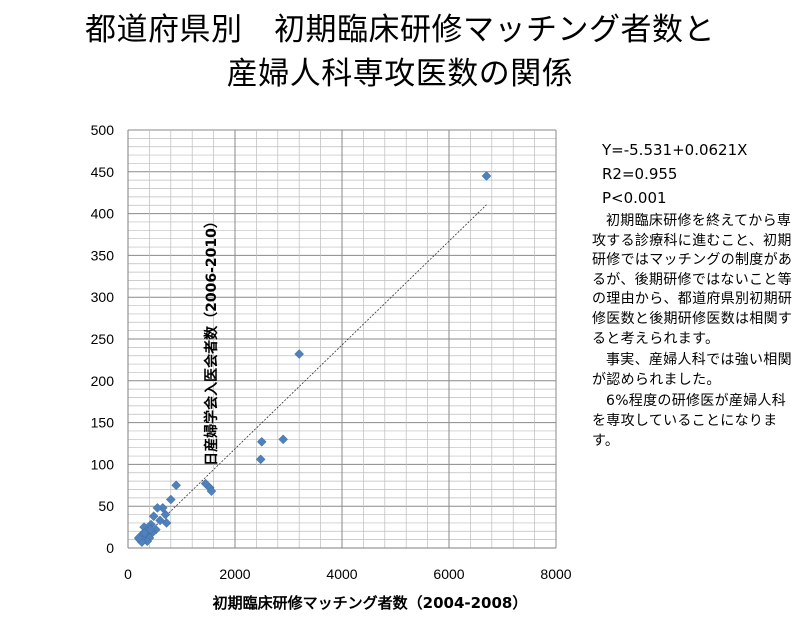 The image size is (800, 625). I want to click on y-tick-label: 450, so click(103, 172).